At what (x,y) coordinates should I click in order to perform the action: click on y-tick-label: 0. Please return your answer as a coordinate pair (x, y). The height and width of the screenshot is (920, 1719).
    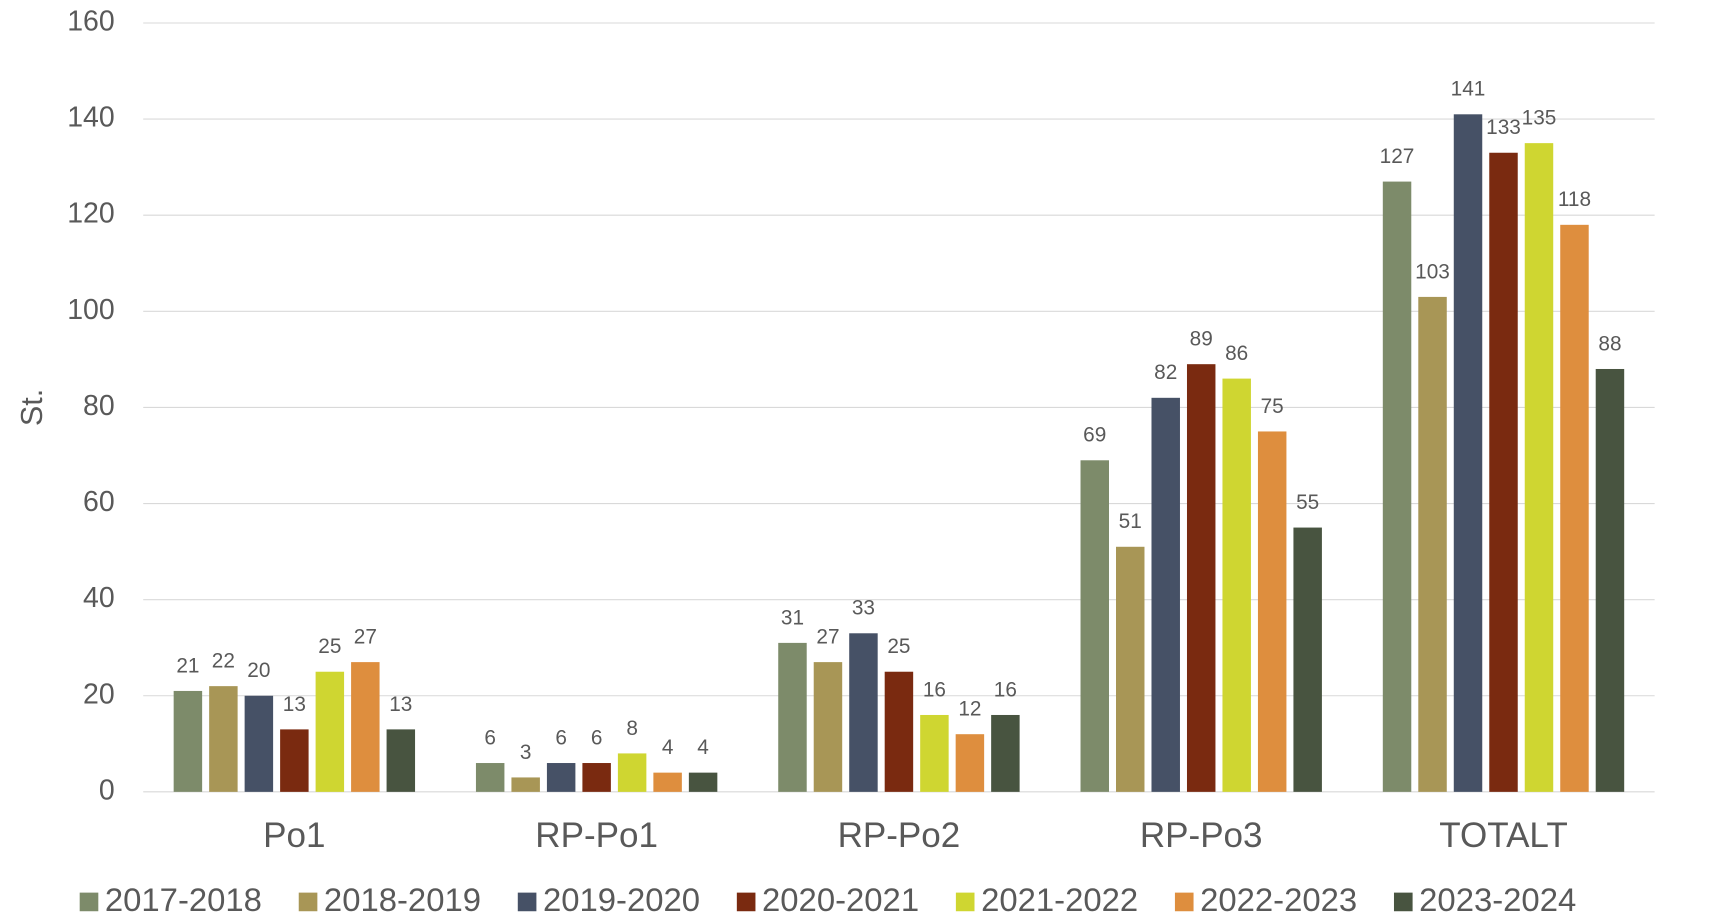
    Looking at the image, I should click on (107, 790).